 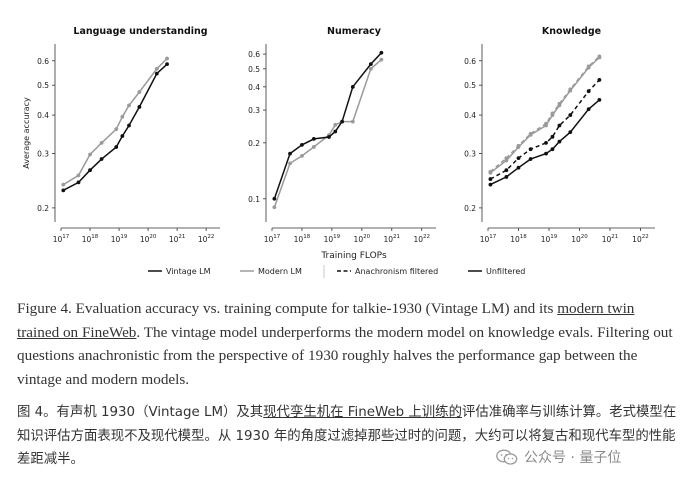 What do you see at coordinates (362, 412) in the screenshot?
I see `caption-zh-link: 现代孪生机在 FineWeb 上训练的` at bounding box center [362, 412].